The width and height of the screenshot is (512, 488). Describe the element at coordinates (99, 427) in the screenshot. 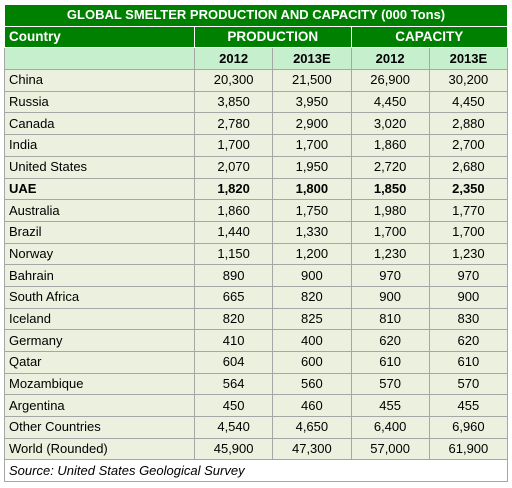

I see `country-cell: Other Countries` at that location.